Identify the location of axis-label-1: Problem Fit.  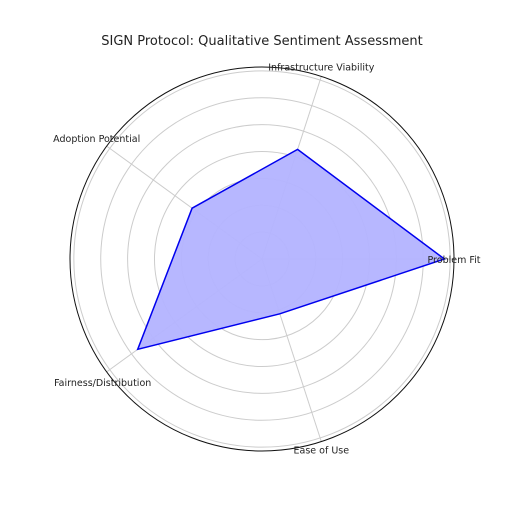
(454, 260).